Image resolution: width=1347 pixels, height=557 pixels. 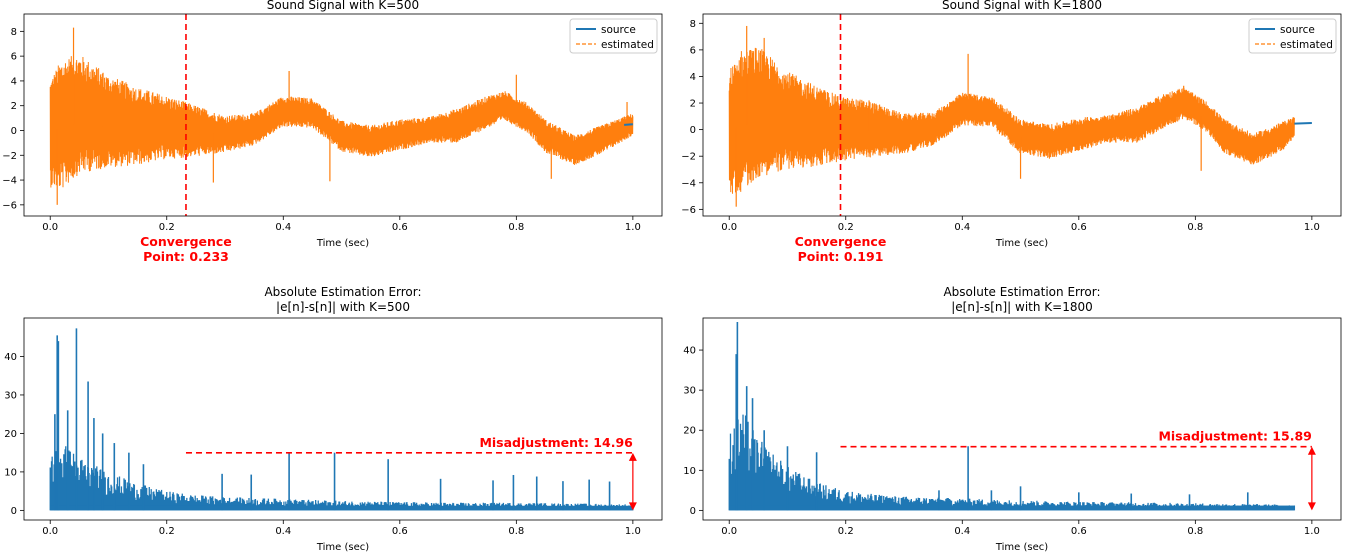 I want to click on error-signal, so click(x=341, y=478).